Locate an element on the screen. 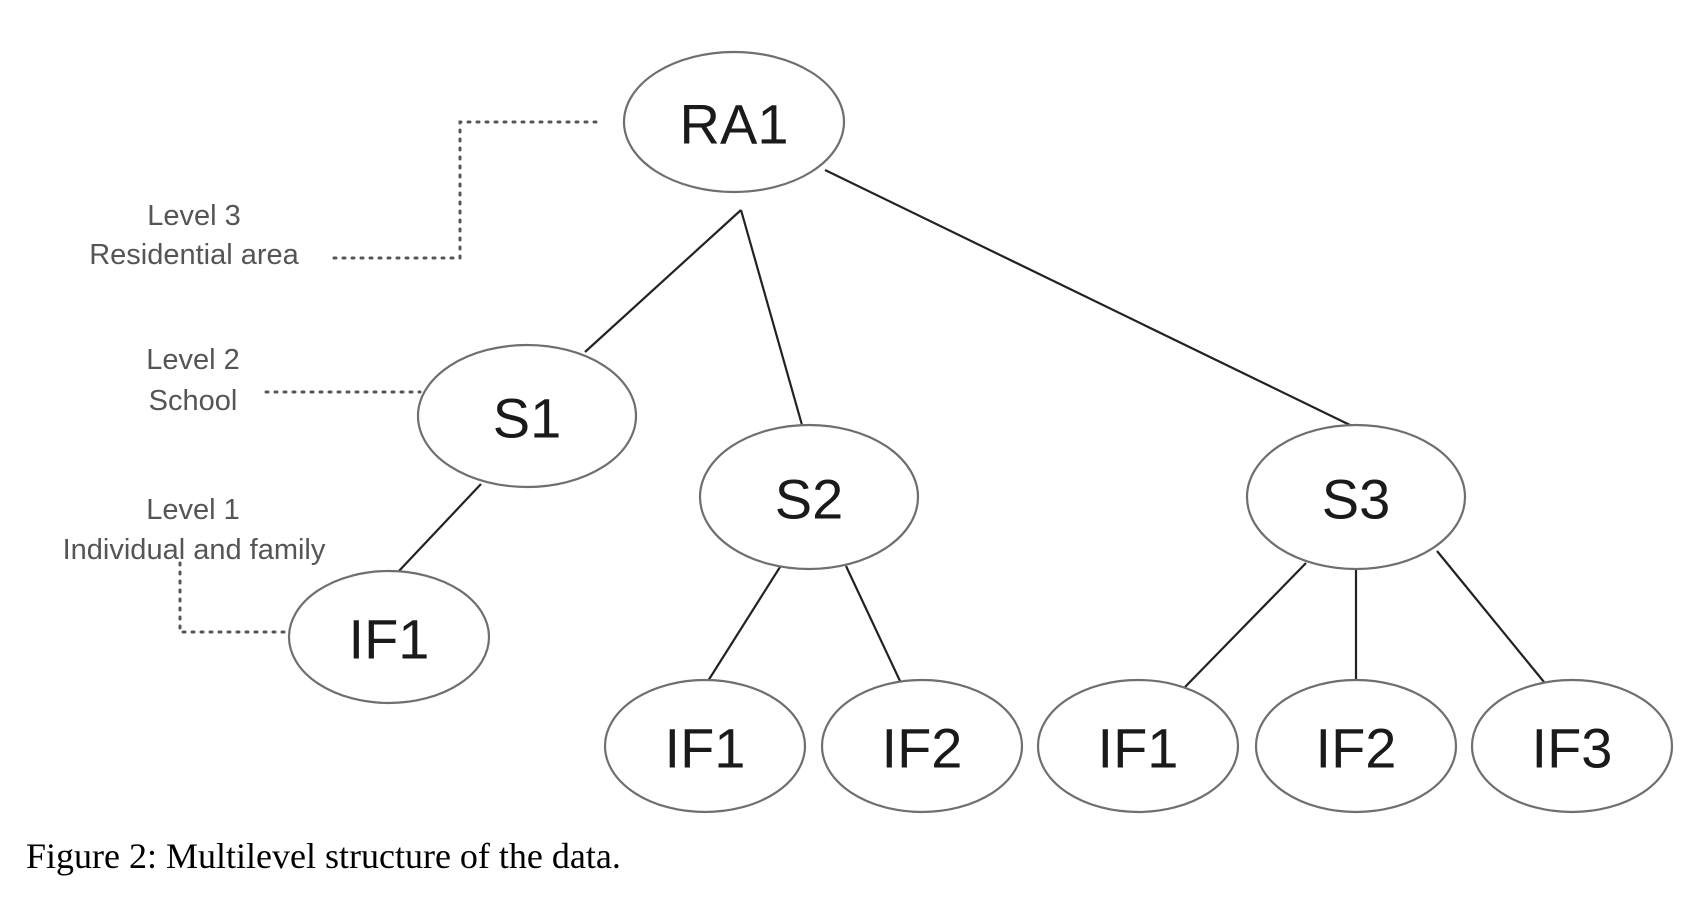 This screenshot has width=1682, height=910. node-s2-if2: IF2 is located at coordinates (922, 746).